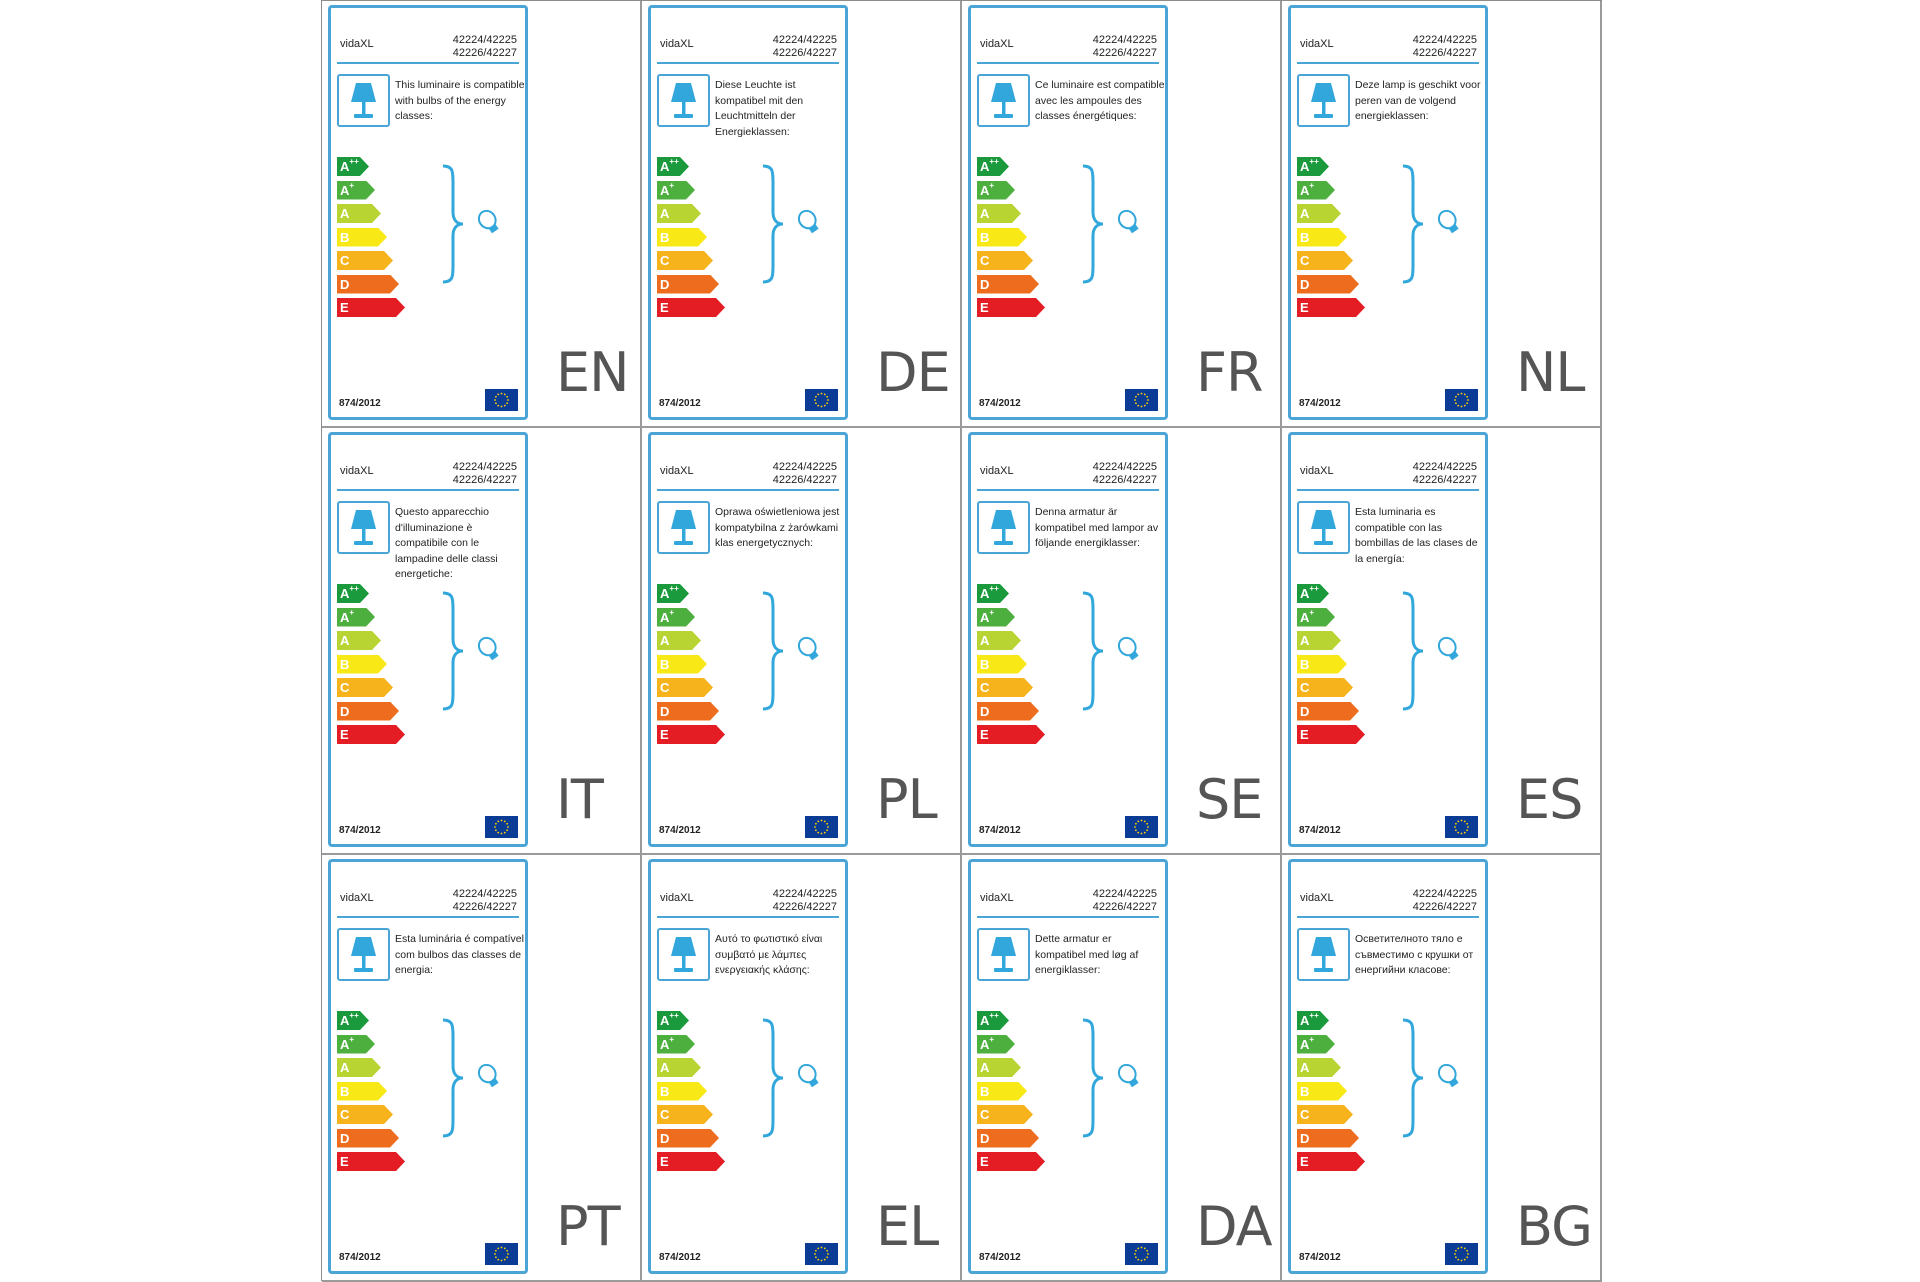 The height and width of the screenshot is (1282, 1920). What do you see at coordinates (804, 480) in the screenshot?
I see `model-line-2: 42226/42227` at bounding box center [804, 480].